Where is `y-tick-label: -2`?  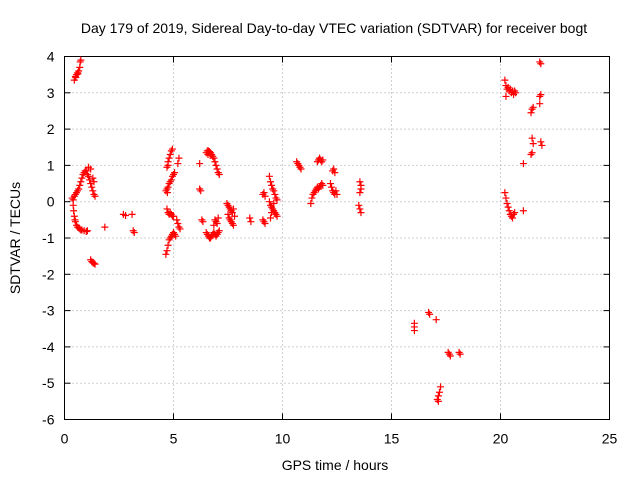 y-tick-label: -2 is located at coordinates (48, 274).